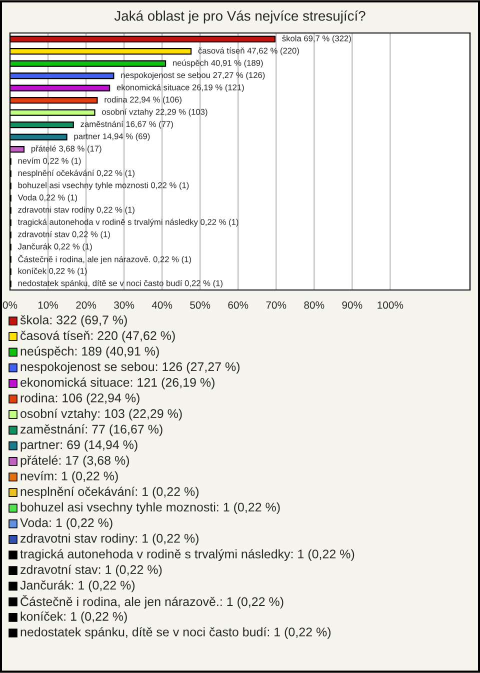  I want to click on data-label: škola 69,7 % (322), so click(316, 39).